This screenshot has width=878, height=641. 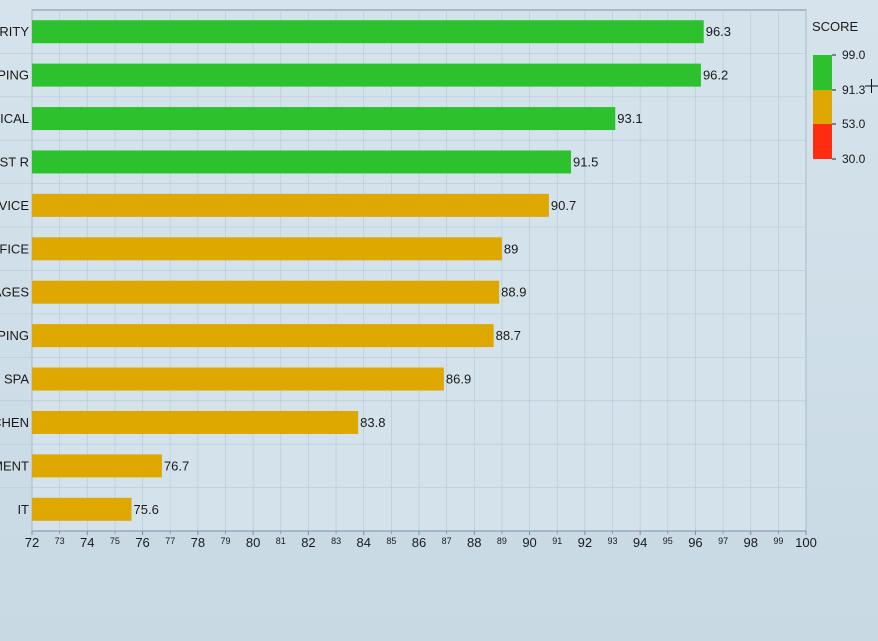 I want to click on category-label: CHEN, so click(x=14, y=422).